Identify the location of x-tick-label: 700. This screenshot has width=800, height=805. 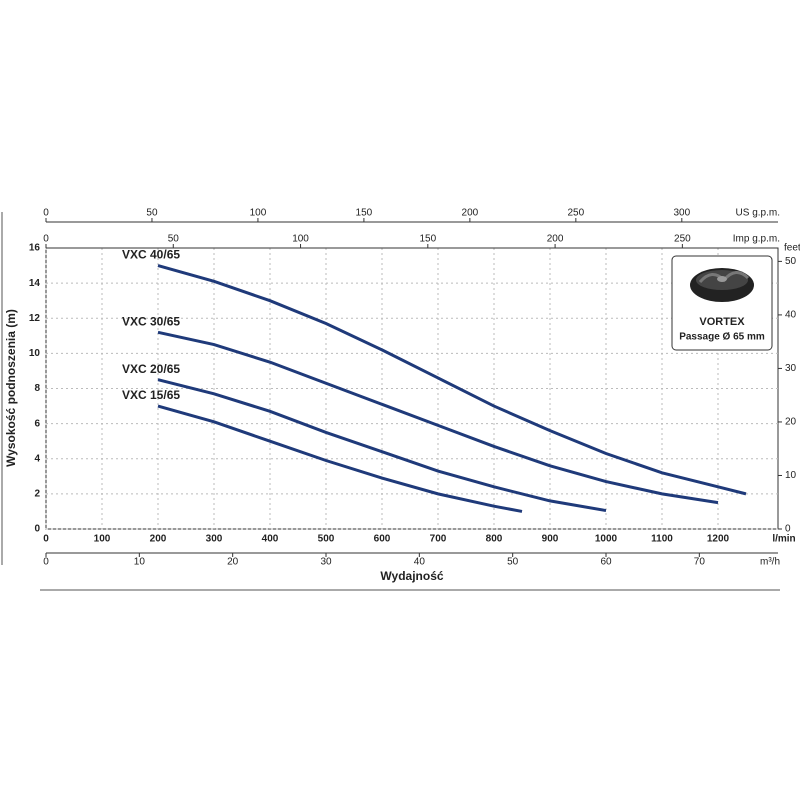
(438, 539).